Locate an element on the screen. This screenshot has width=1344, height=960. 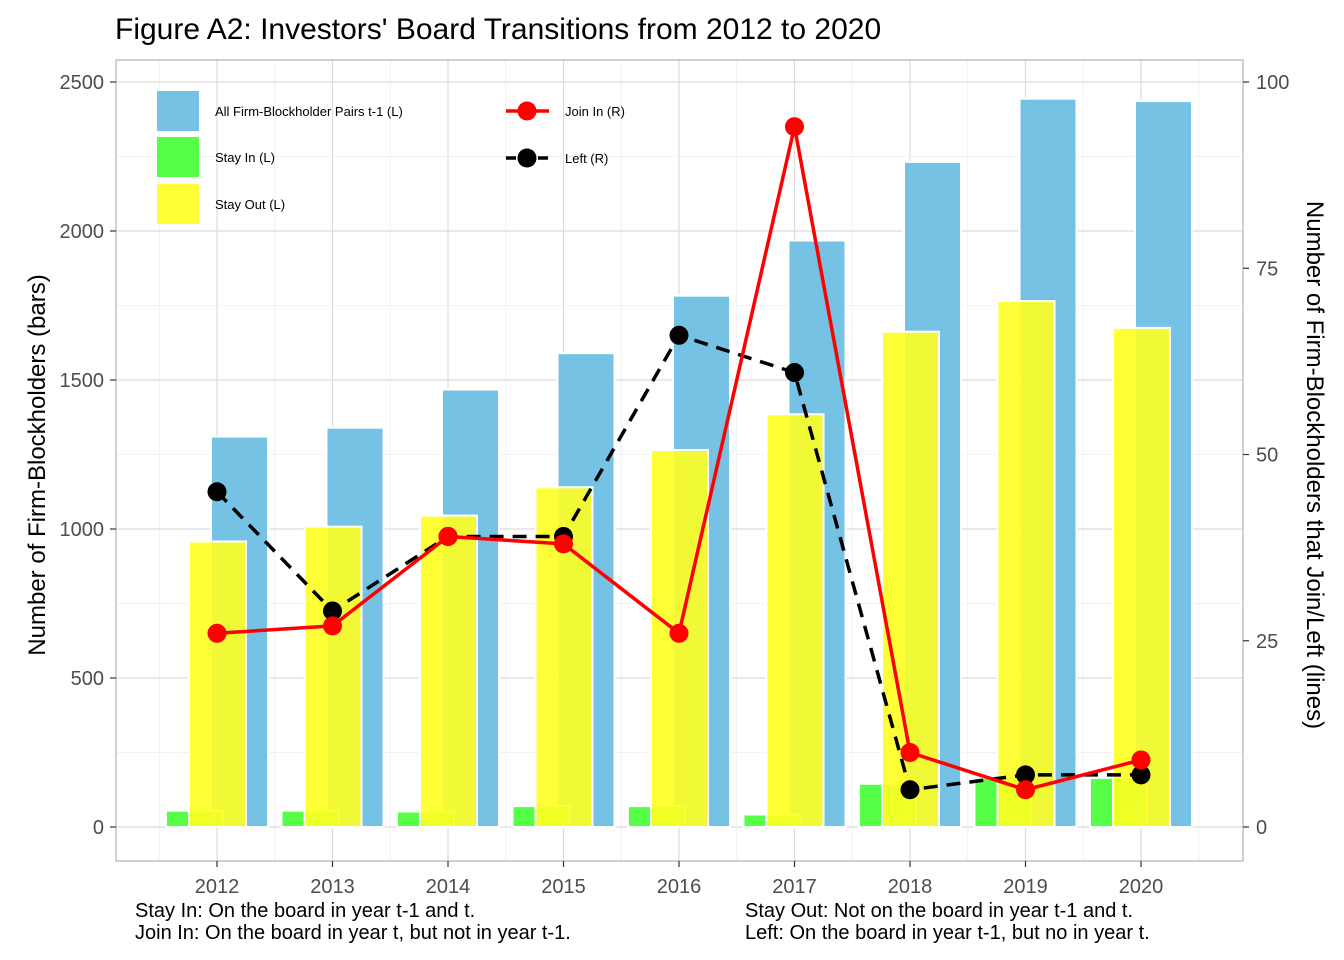
y-tick-label: 1500 is located at coordinates (82, 381).